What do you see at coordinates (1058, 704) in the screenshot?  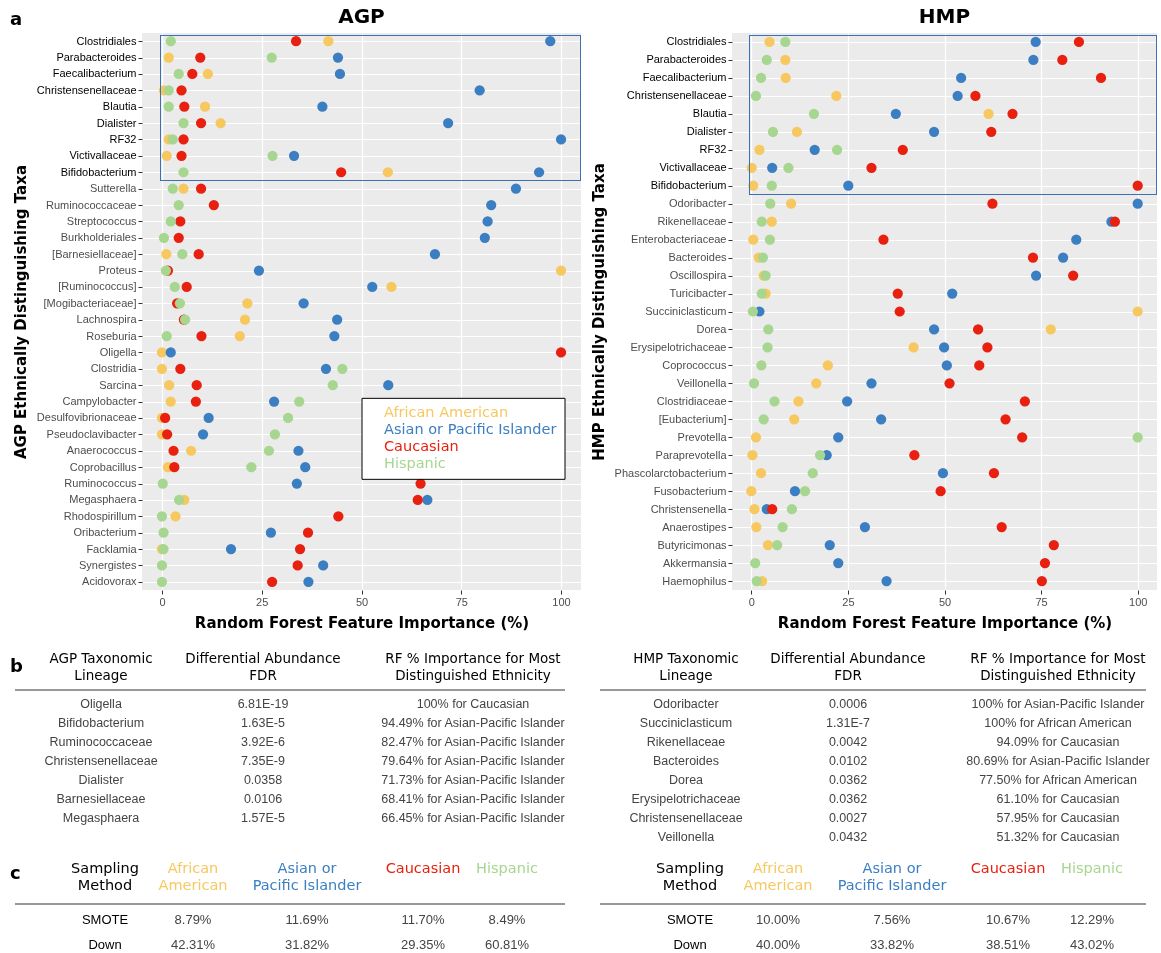 I see `text: 100% for Asian-Pacific Islander` at bounding box center [1058, 704].